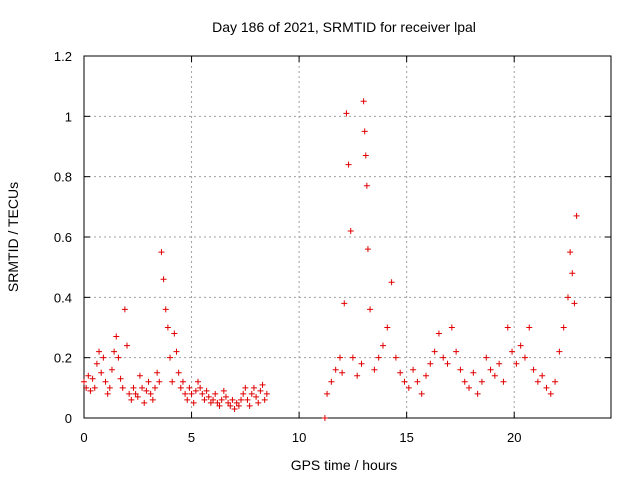 The image size is (640, 480). Describe the element at coordinates (68, 116) in the screenshot. I see `y-tick-label: 1` at that location.